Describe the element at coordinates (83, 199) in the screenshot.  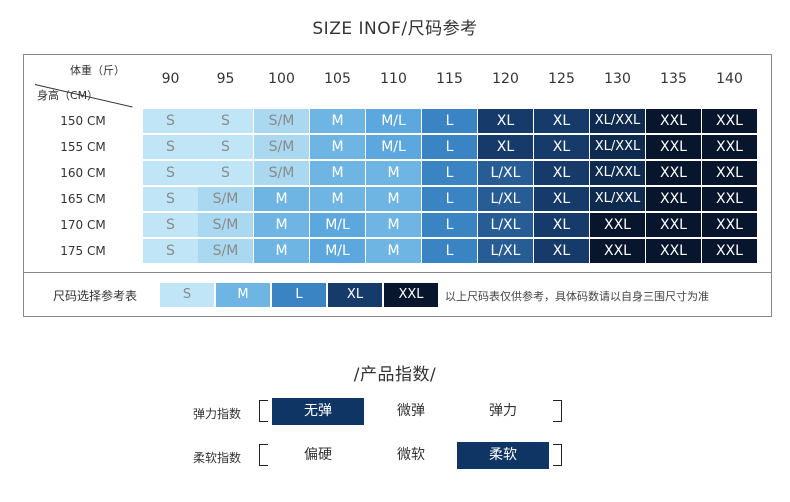
I see `height-row-label: 165 CM` at that location.